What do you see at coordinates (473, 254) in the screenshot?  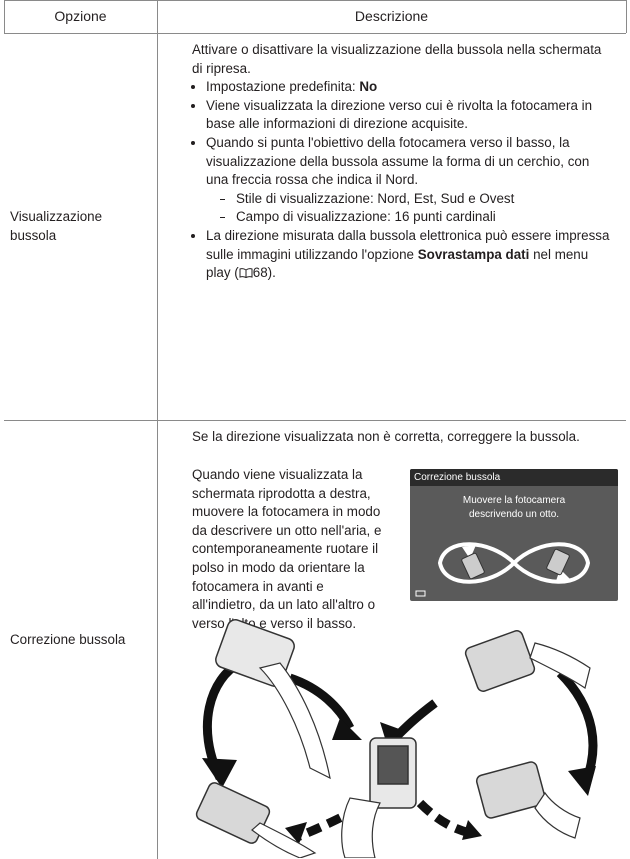 I see `bold-text: Sovrastampa dati` at bounding box center [473, 254].